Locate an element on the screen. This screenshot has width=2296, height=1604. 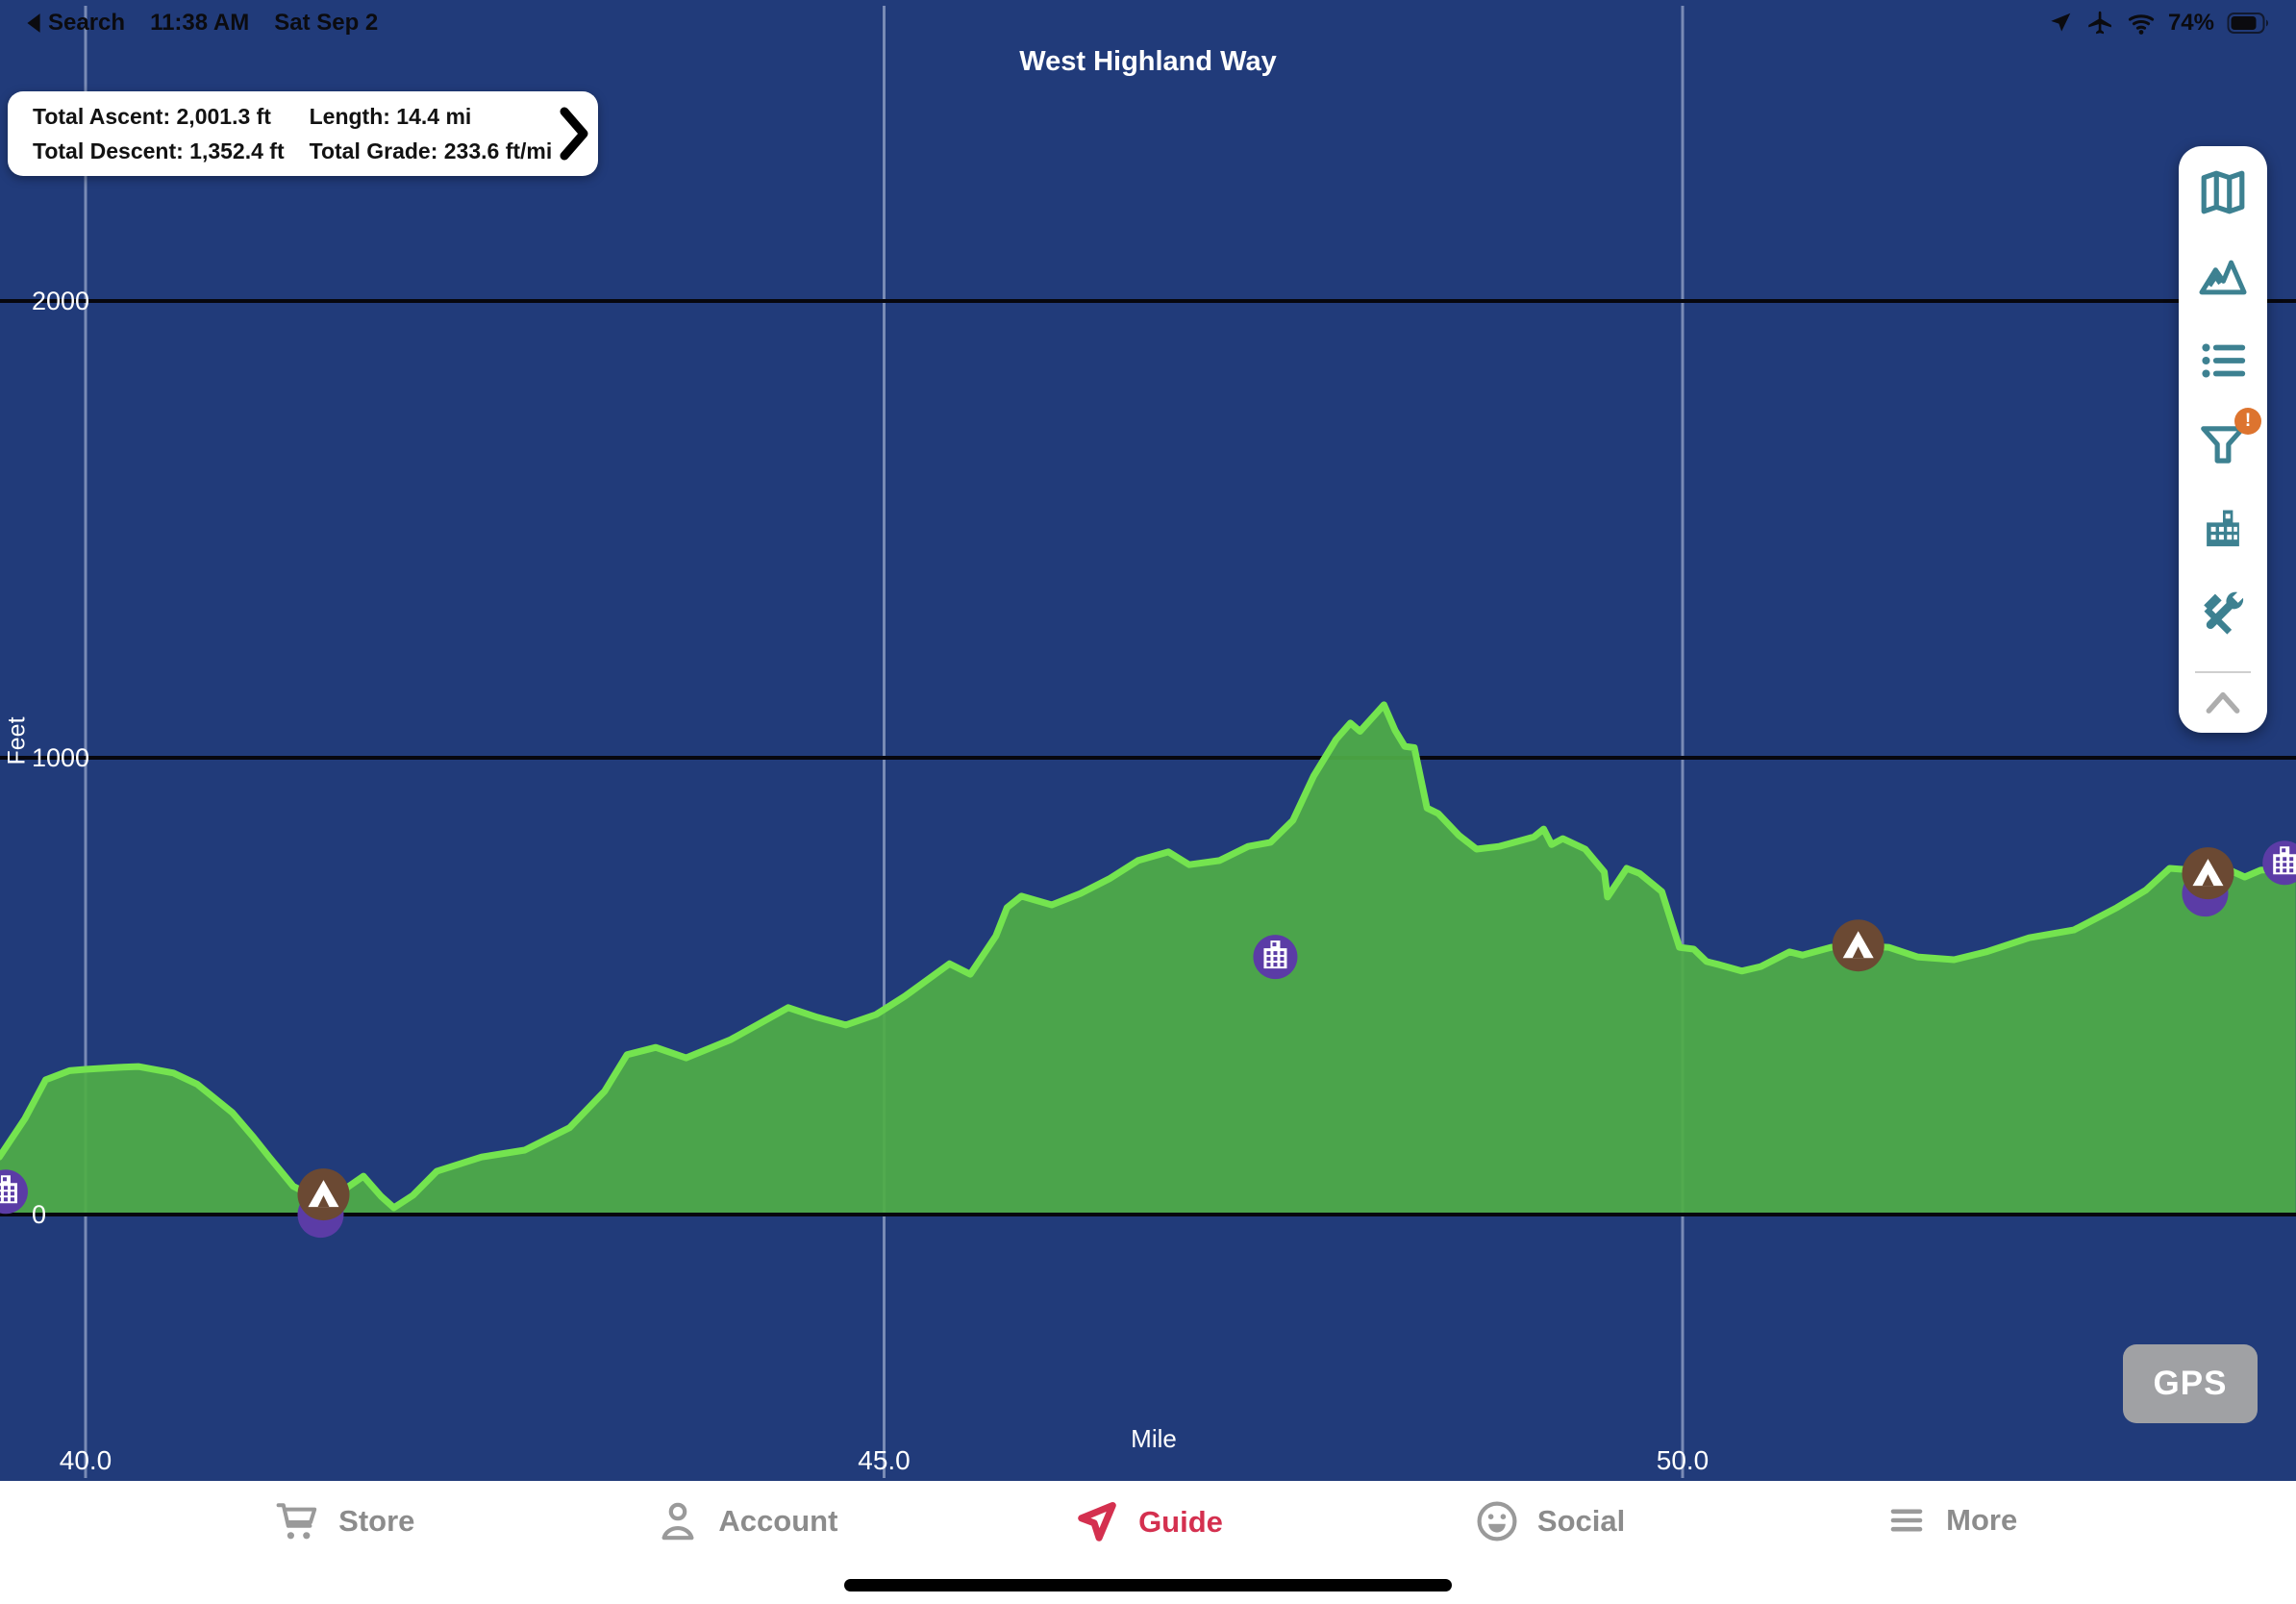
farout-logo-icon is located at coordinates (1097, 1521).